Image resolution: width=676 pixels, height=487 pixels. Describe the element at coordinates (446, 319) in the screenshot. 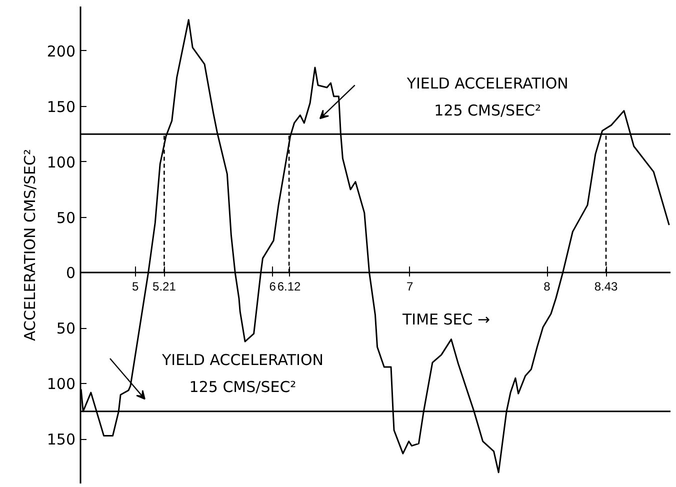

I see `x-axis-title: TIME SEC →` at that location.